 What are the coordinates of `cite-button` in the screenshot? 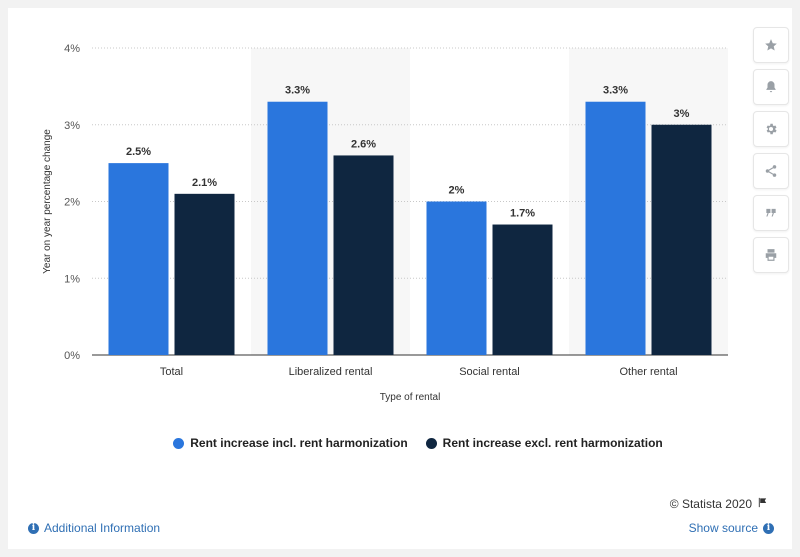 It's located at (771, 213).